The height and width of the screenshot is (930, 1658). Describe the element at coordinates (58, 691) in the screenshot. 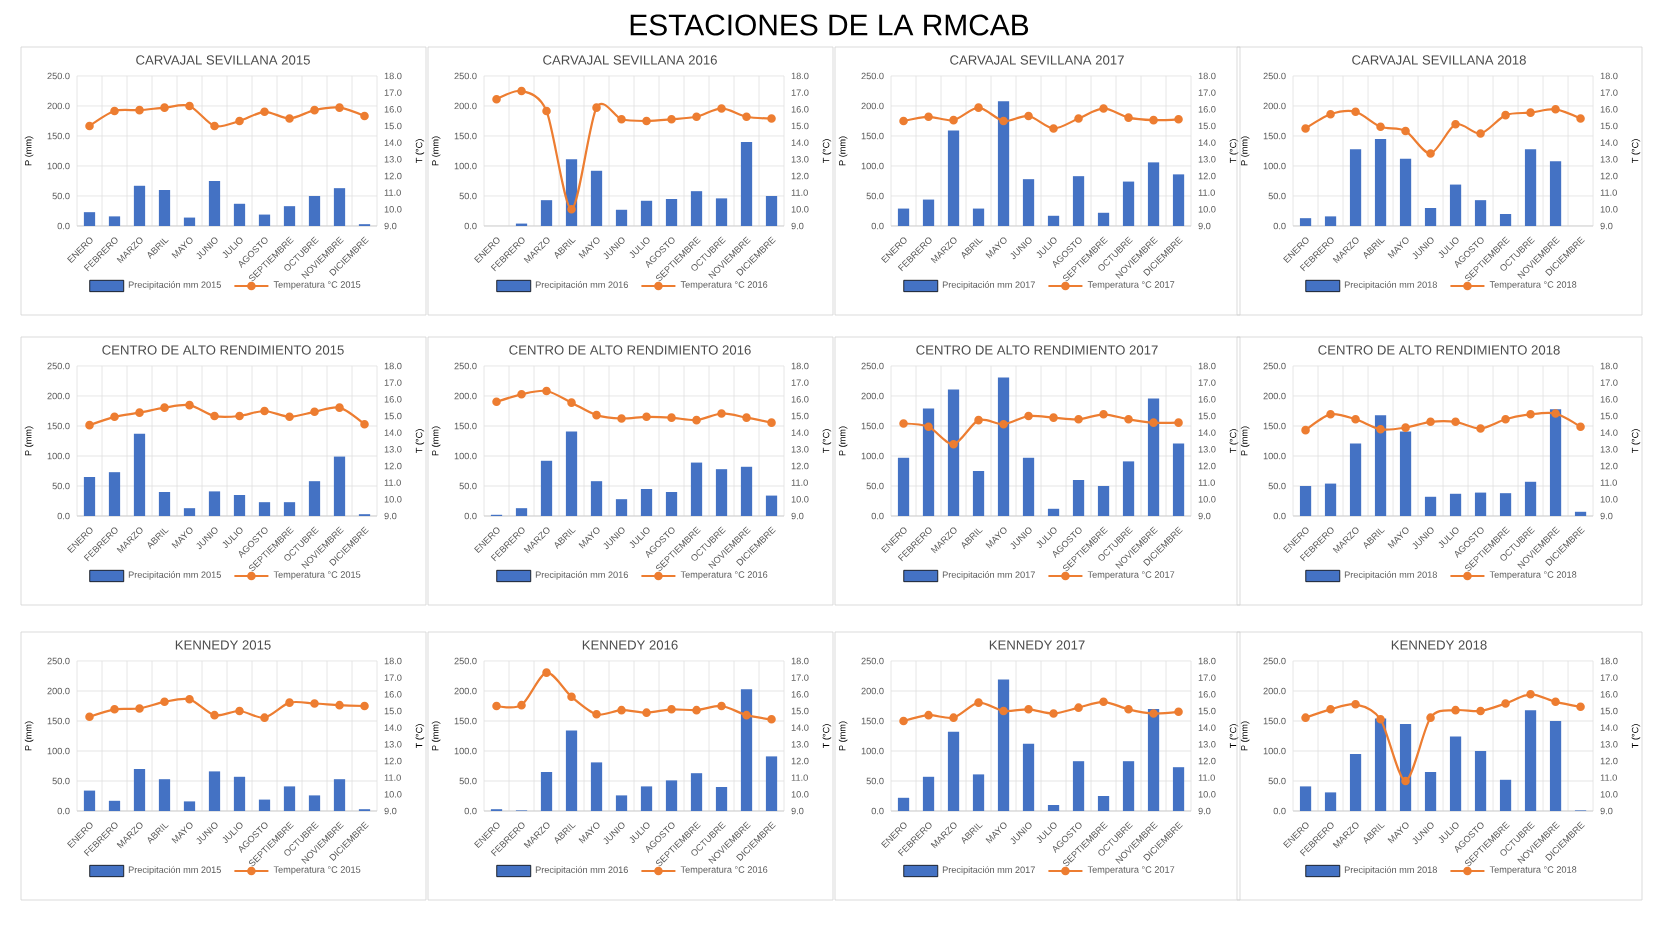

I see `y-tick-label: 200.0` at that location.